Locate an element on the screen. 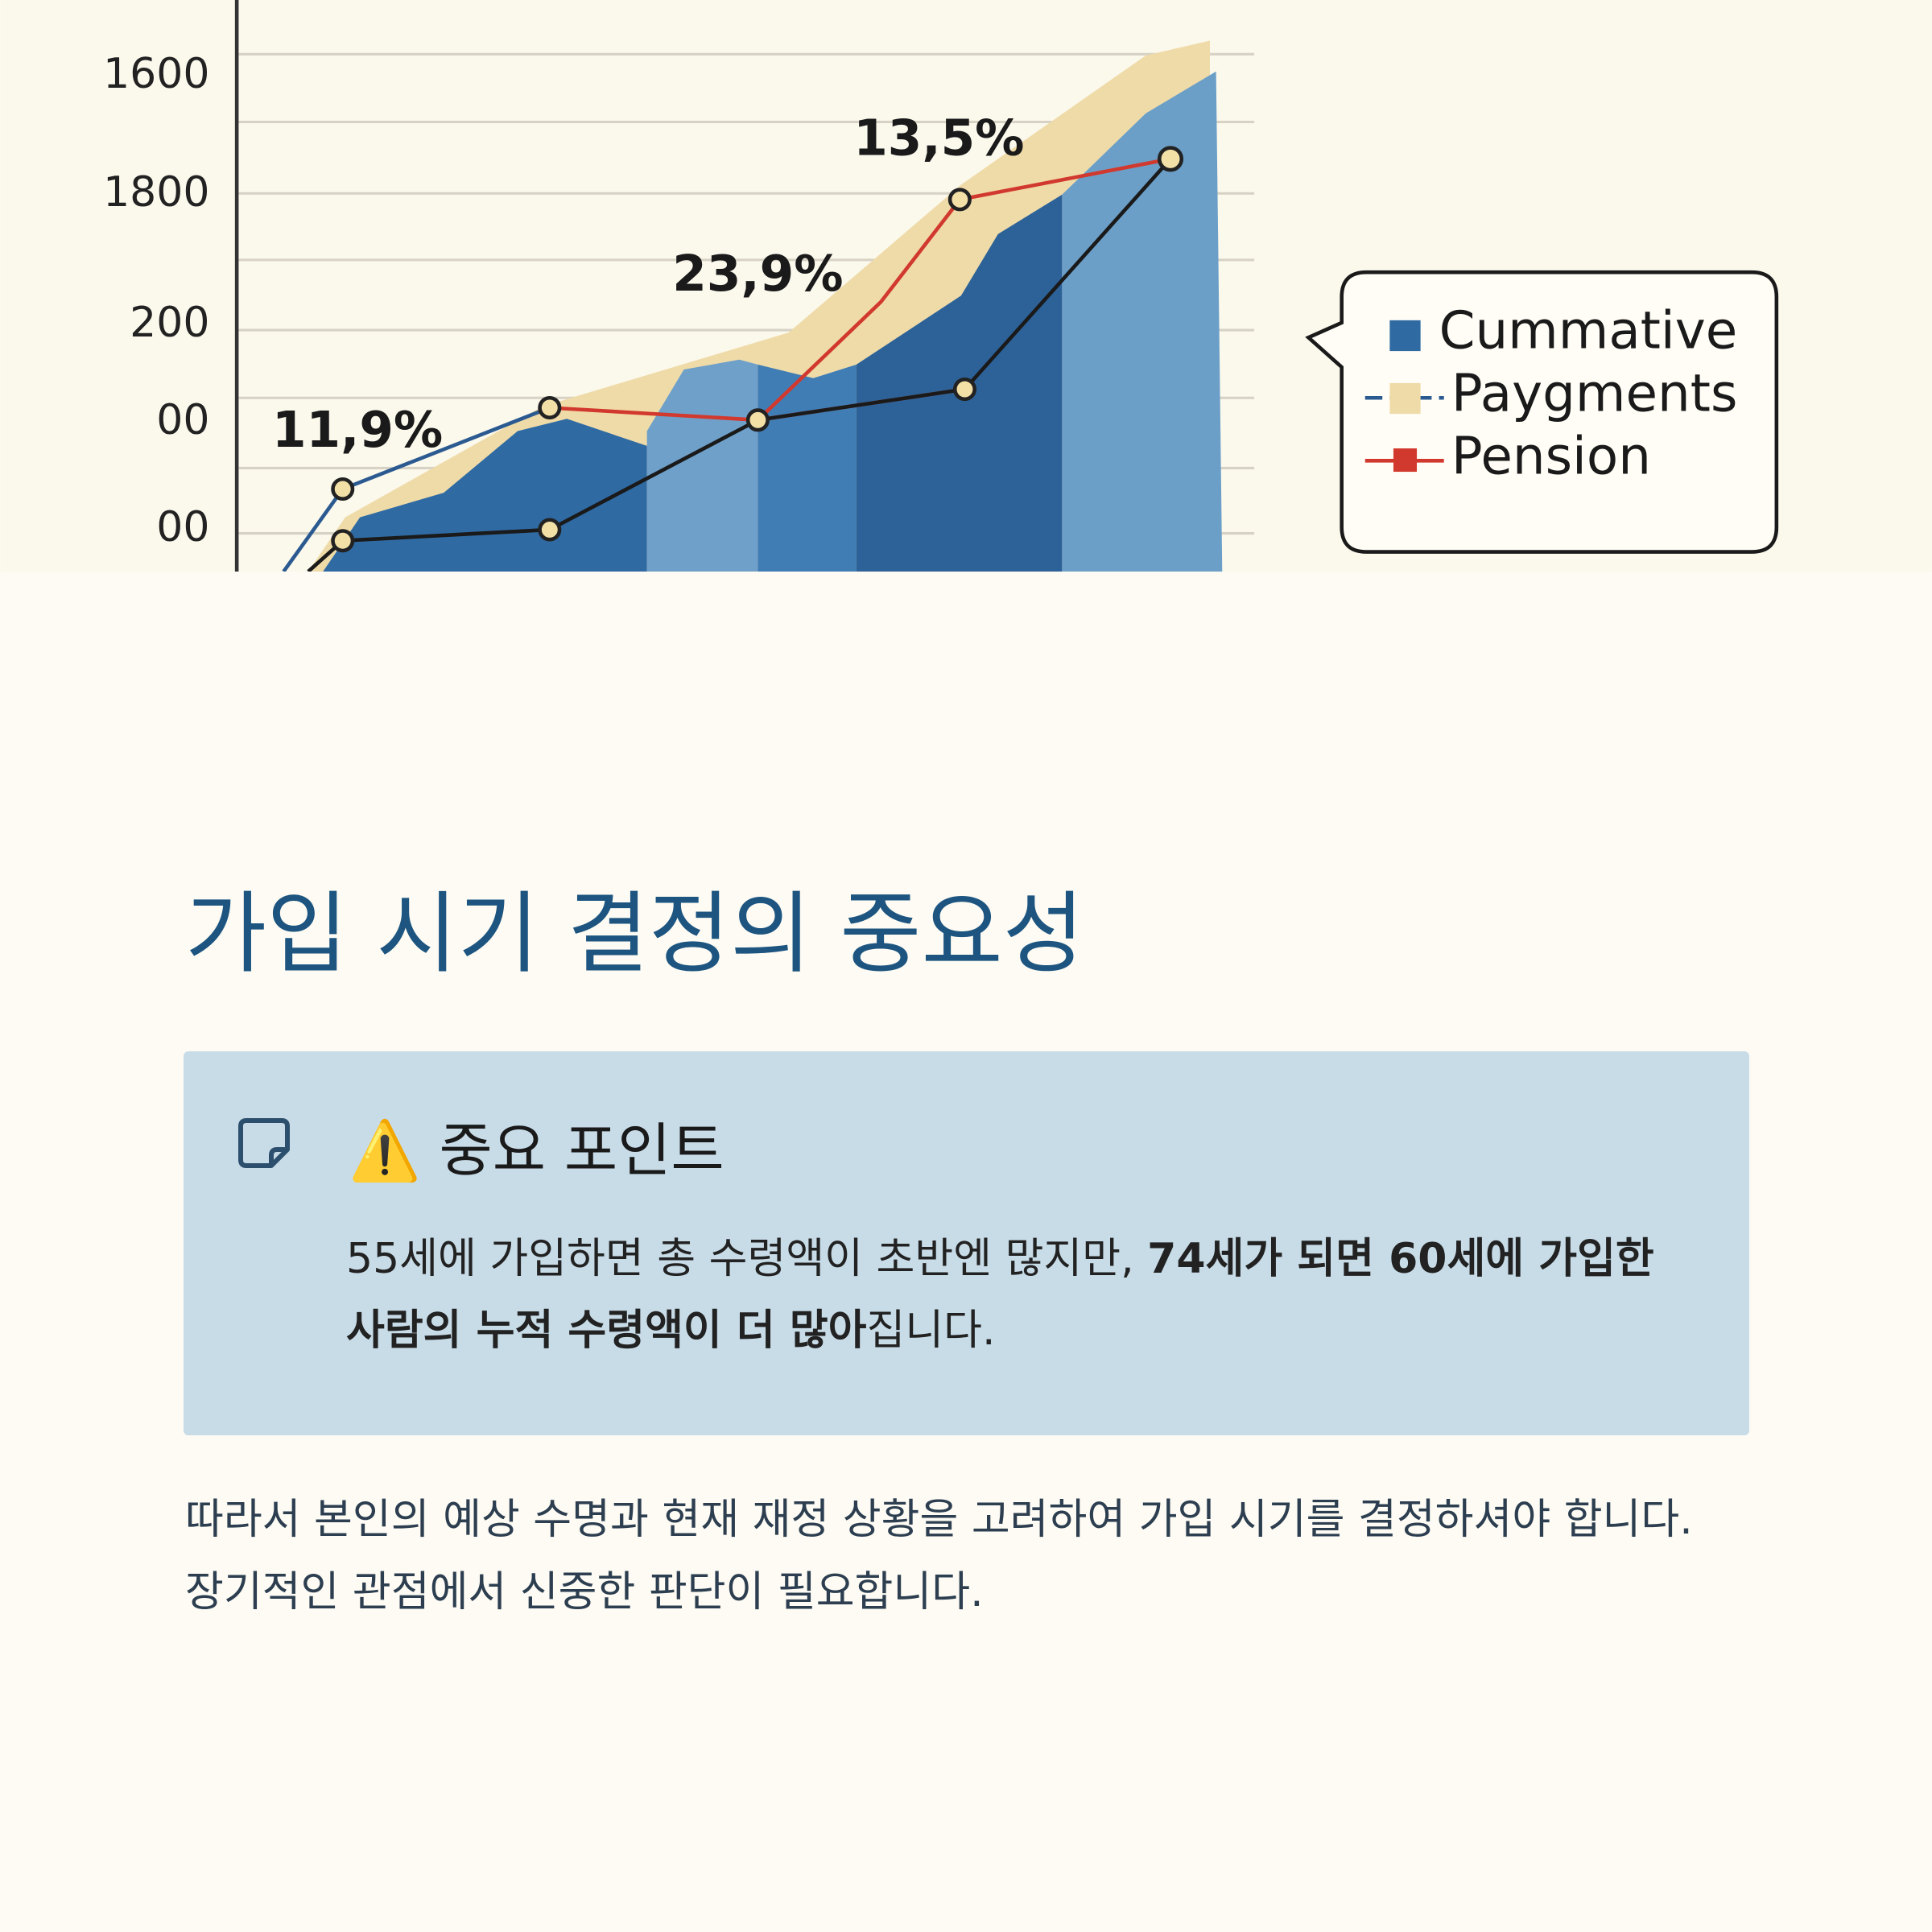 The image size is (1932, 1932). percent-label: 13,5% is located at coordinates (938, 138).